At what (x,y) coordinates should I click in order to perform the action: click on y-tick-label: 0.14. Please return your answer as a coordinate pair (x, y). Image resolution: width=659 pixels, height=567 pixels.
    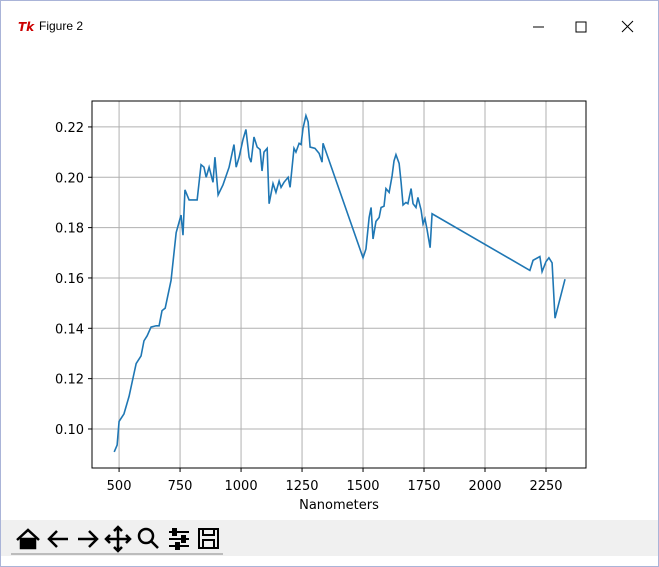
    Looking at the image, I should click on (69, 329).